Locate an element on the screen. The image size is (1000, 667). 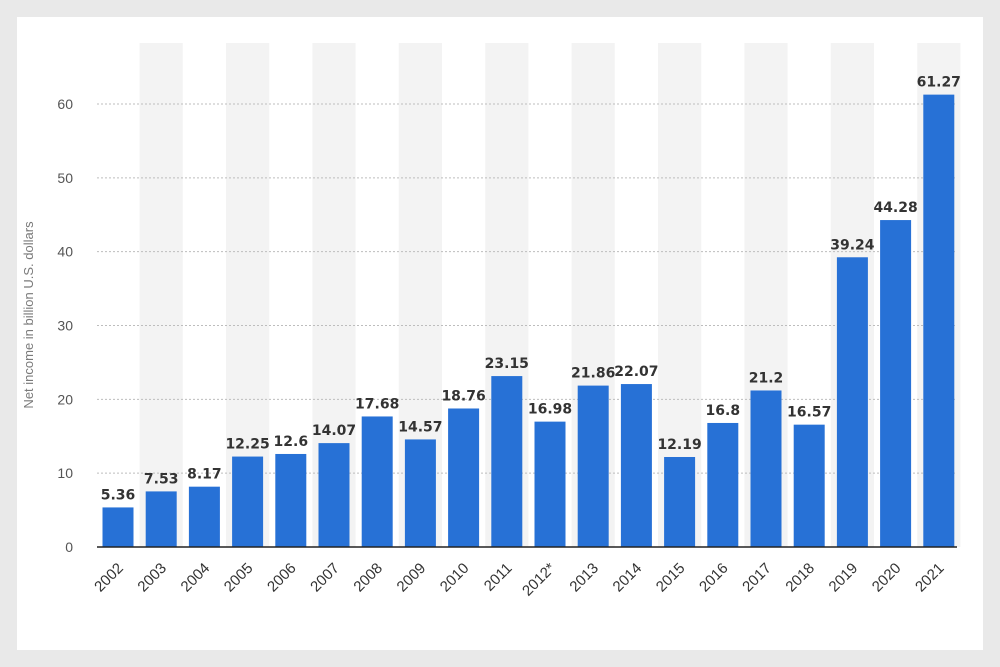
y-axis-ticks: 0 10 20 30 40 50 60 is located at coordinates (65, 325).